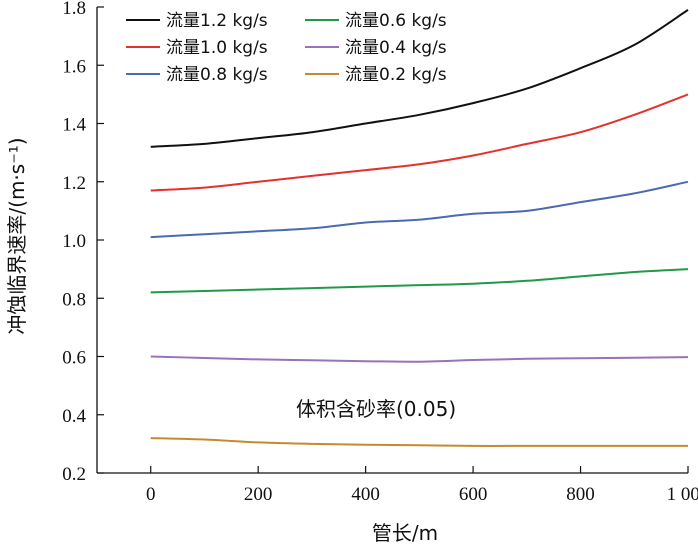 This screenshot has width=698, height=556. Describe the element at coordinates (217, 75) in the screenshot. I see `legend-label-2: 流量0.8 kg/s` at that location.